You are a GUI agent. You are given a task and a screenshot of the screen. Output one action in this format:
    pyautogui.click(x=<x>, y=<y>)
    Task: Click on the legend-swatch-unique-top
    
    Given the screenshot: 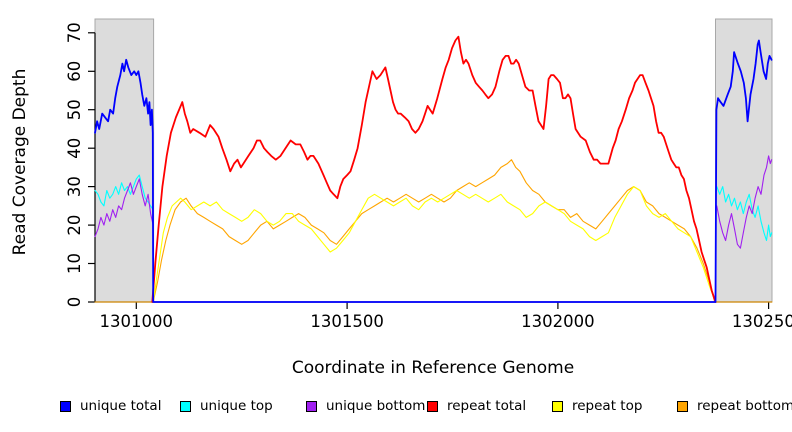 What is the action you would take?
    pyautogui.click(x=185, y=406)
    